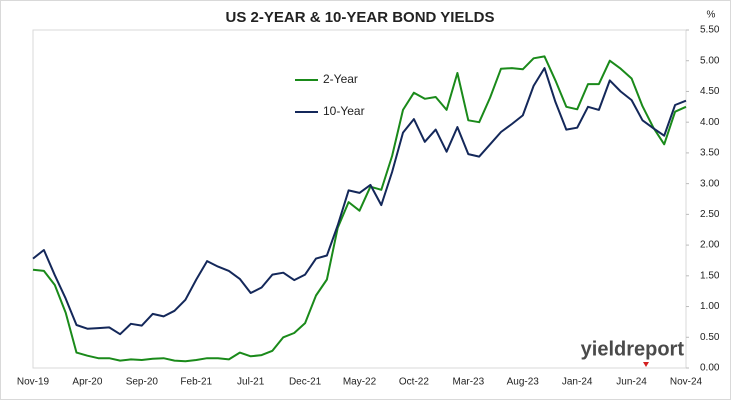  I want to click on x-tick-label: Apr-20, so click(87, 382).